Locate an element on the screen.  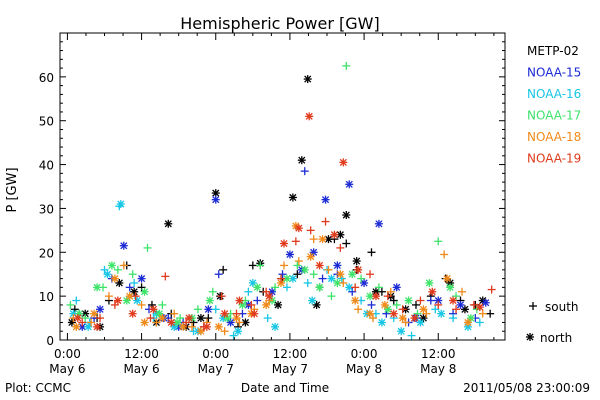
legend-symbol-north is located at coordinates (530, 337).